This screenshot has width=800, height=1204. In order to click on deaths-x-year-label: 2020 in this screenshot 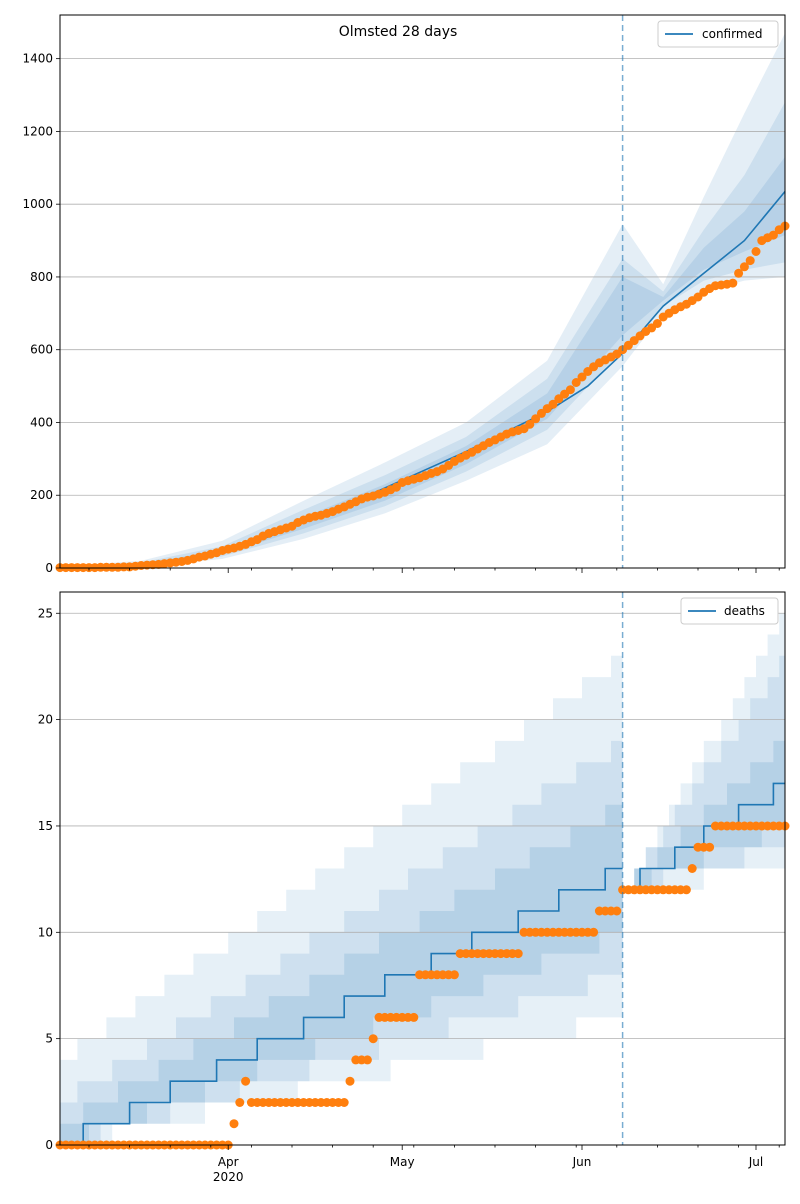, I will do `click(228, 1177)`.